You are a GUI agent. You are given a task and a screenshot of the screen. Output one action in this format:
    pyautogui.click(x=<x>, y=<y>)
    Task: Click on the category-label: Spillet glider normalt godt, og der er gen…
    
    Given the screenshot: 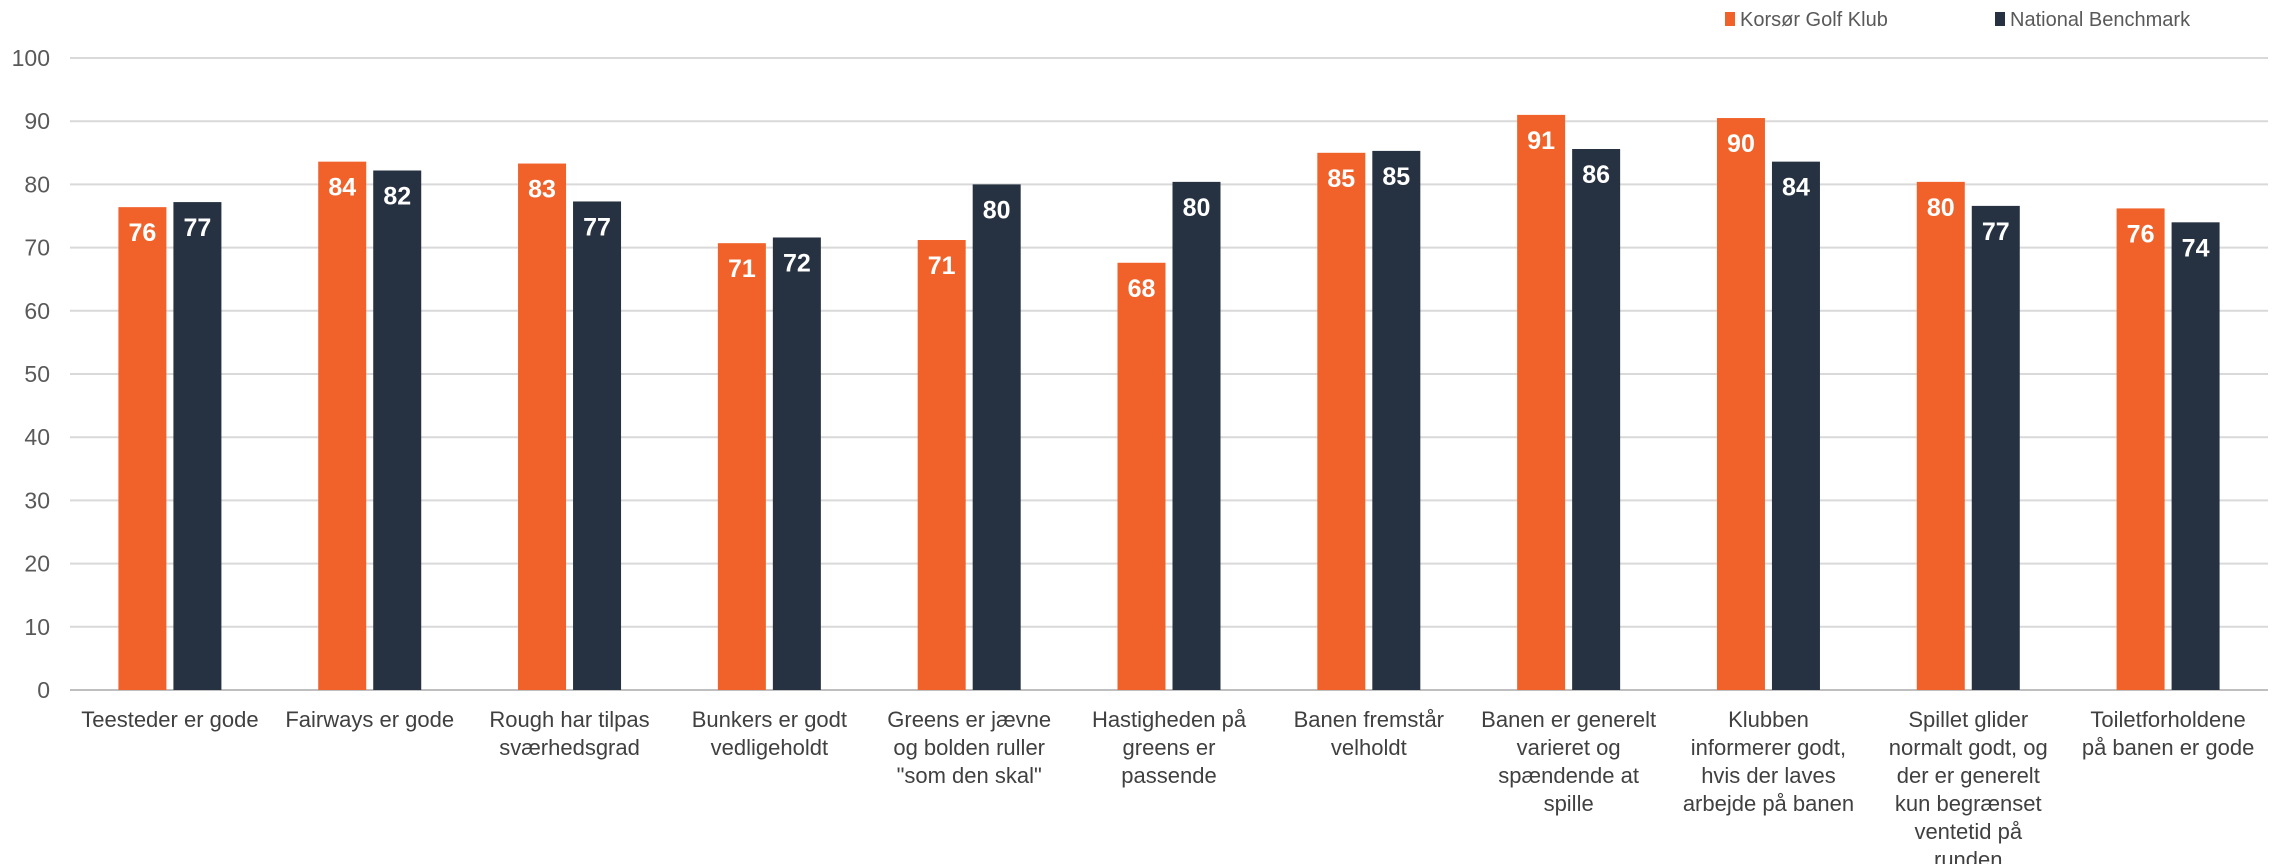 What is the action you would take?
    pyautogui.click(x=1968, y=785)
    